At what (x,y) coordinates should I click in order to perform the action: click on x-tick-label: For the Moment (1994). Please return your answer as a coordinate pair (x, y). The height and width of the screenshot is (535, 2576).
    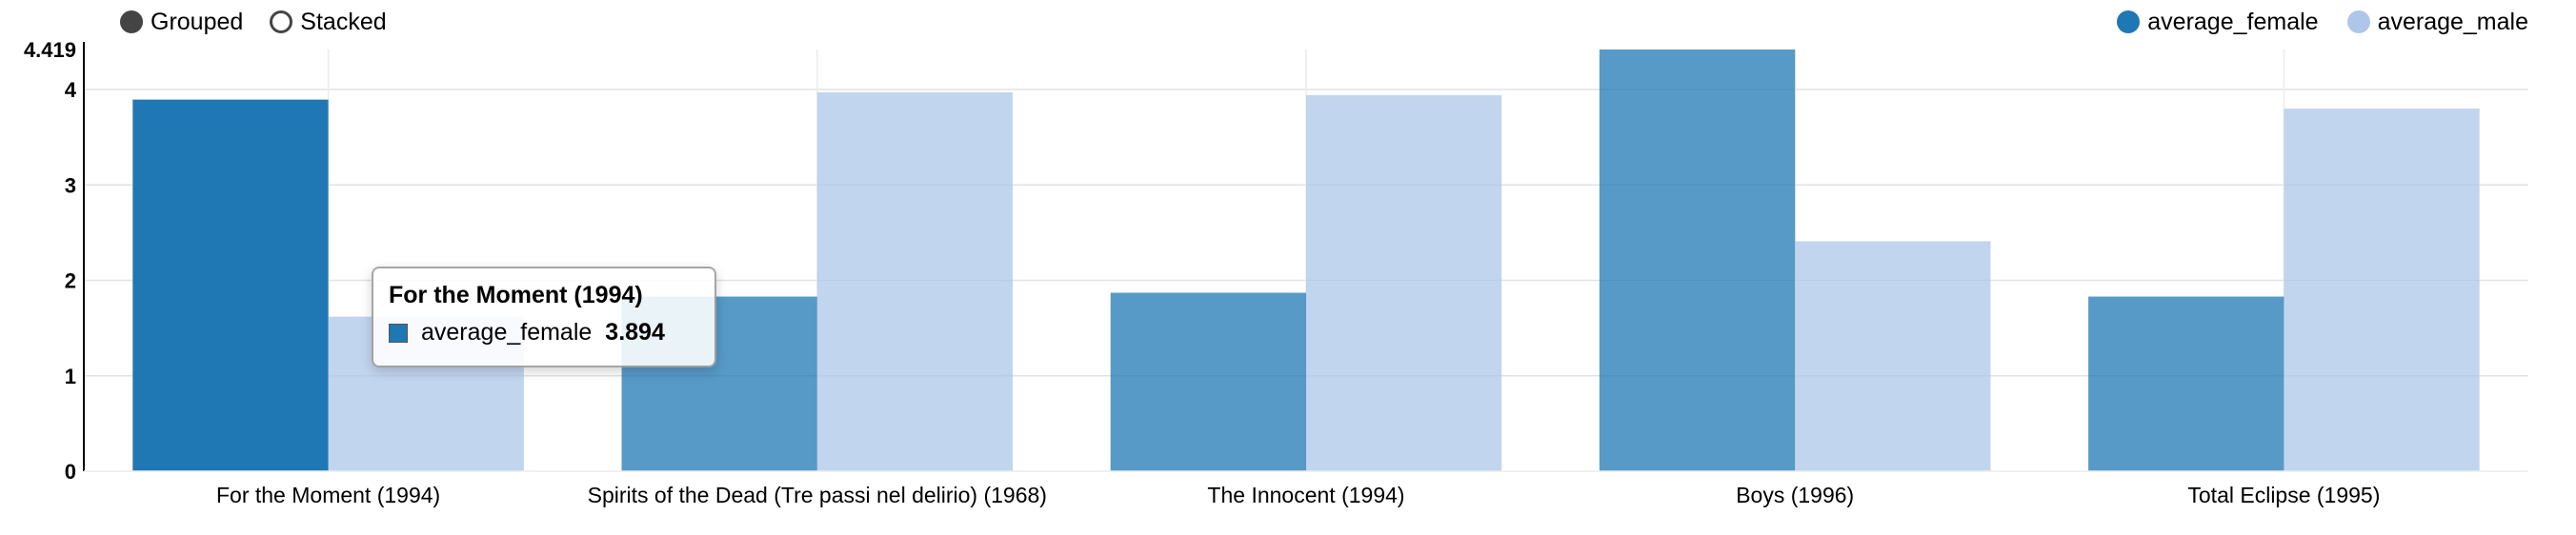
    Looking at the image, I should click on (328, 495).